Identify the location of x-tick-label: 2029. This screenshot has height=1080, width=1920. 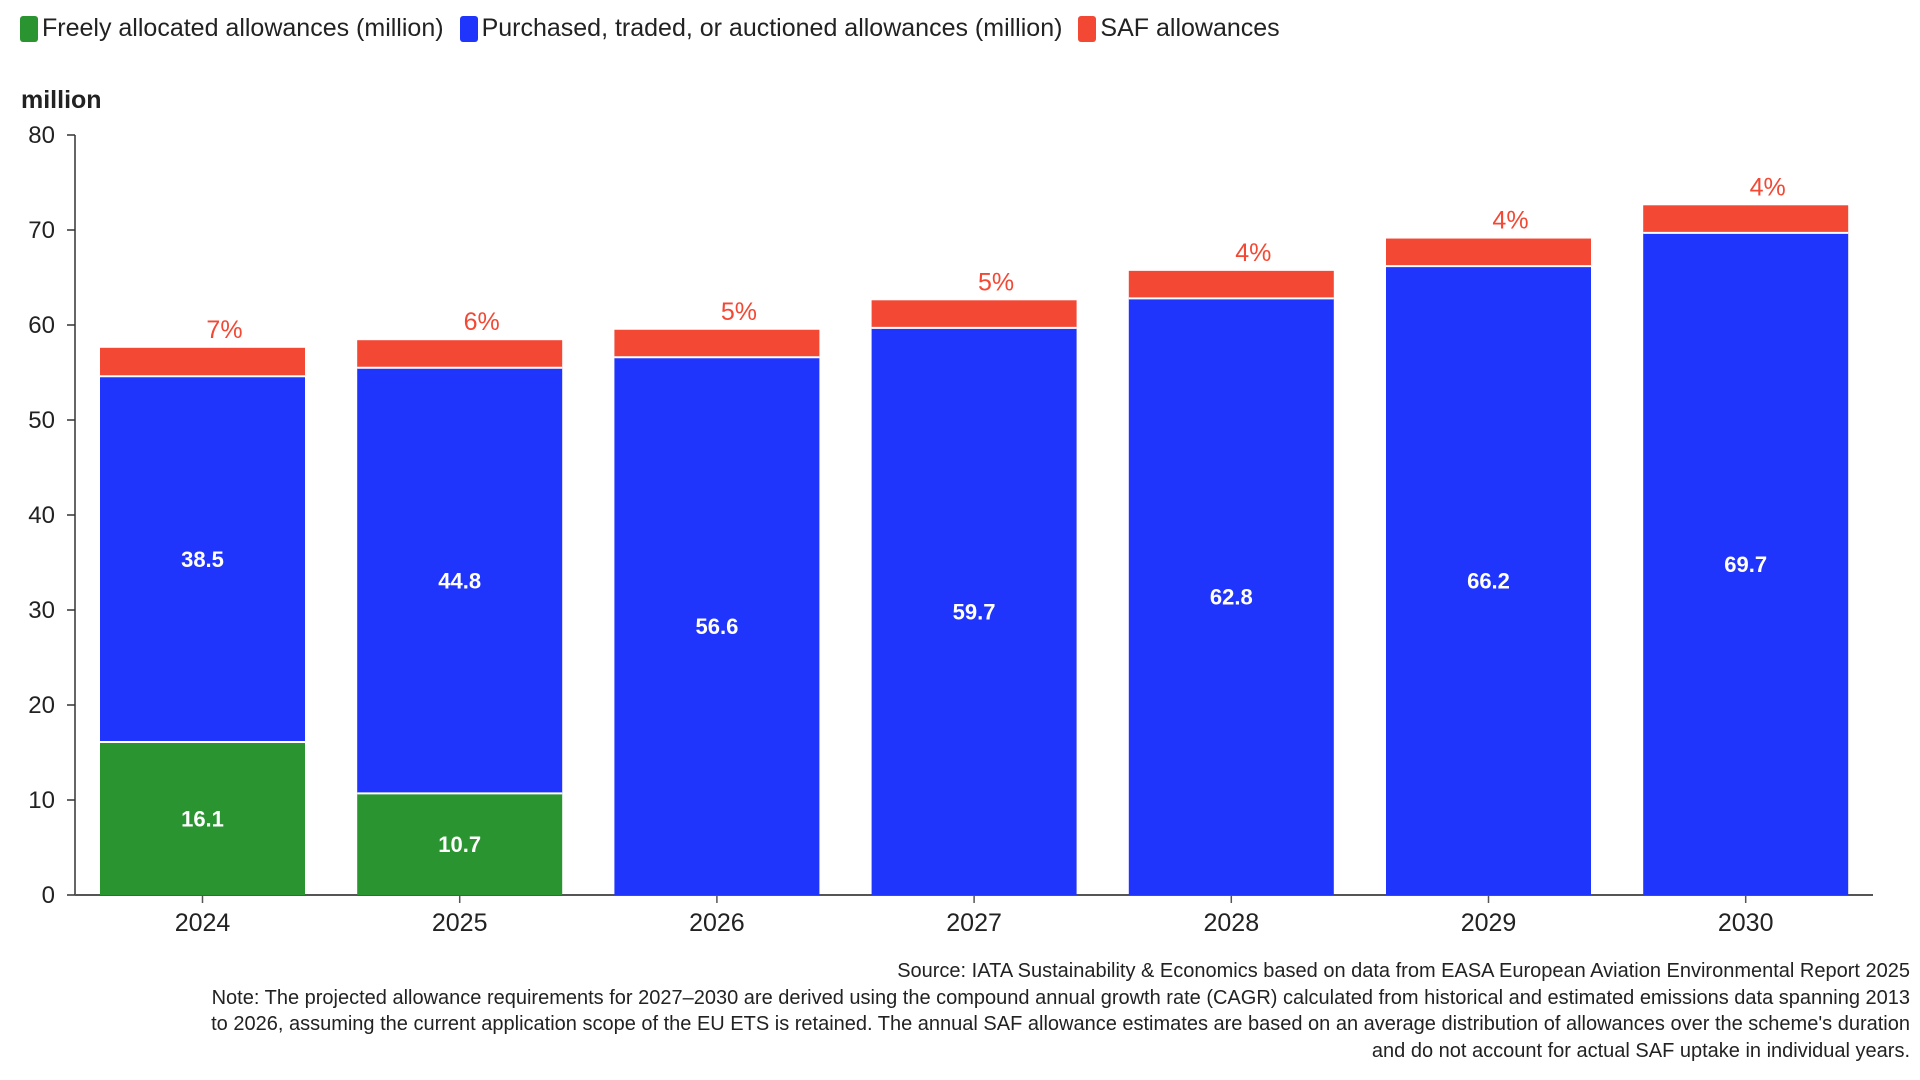
(1489, 923).